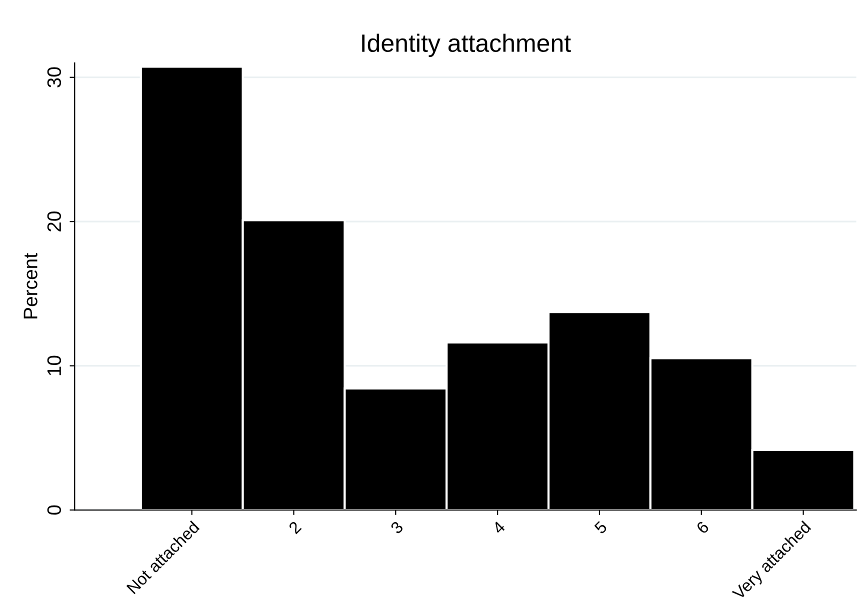 The height and width of the screenshot is (605, 858). I want to click on y-tick-label: 30, so click(54, 77).